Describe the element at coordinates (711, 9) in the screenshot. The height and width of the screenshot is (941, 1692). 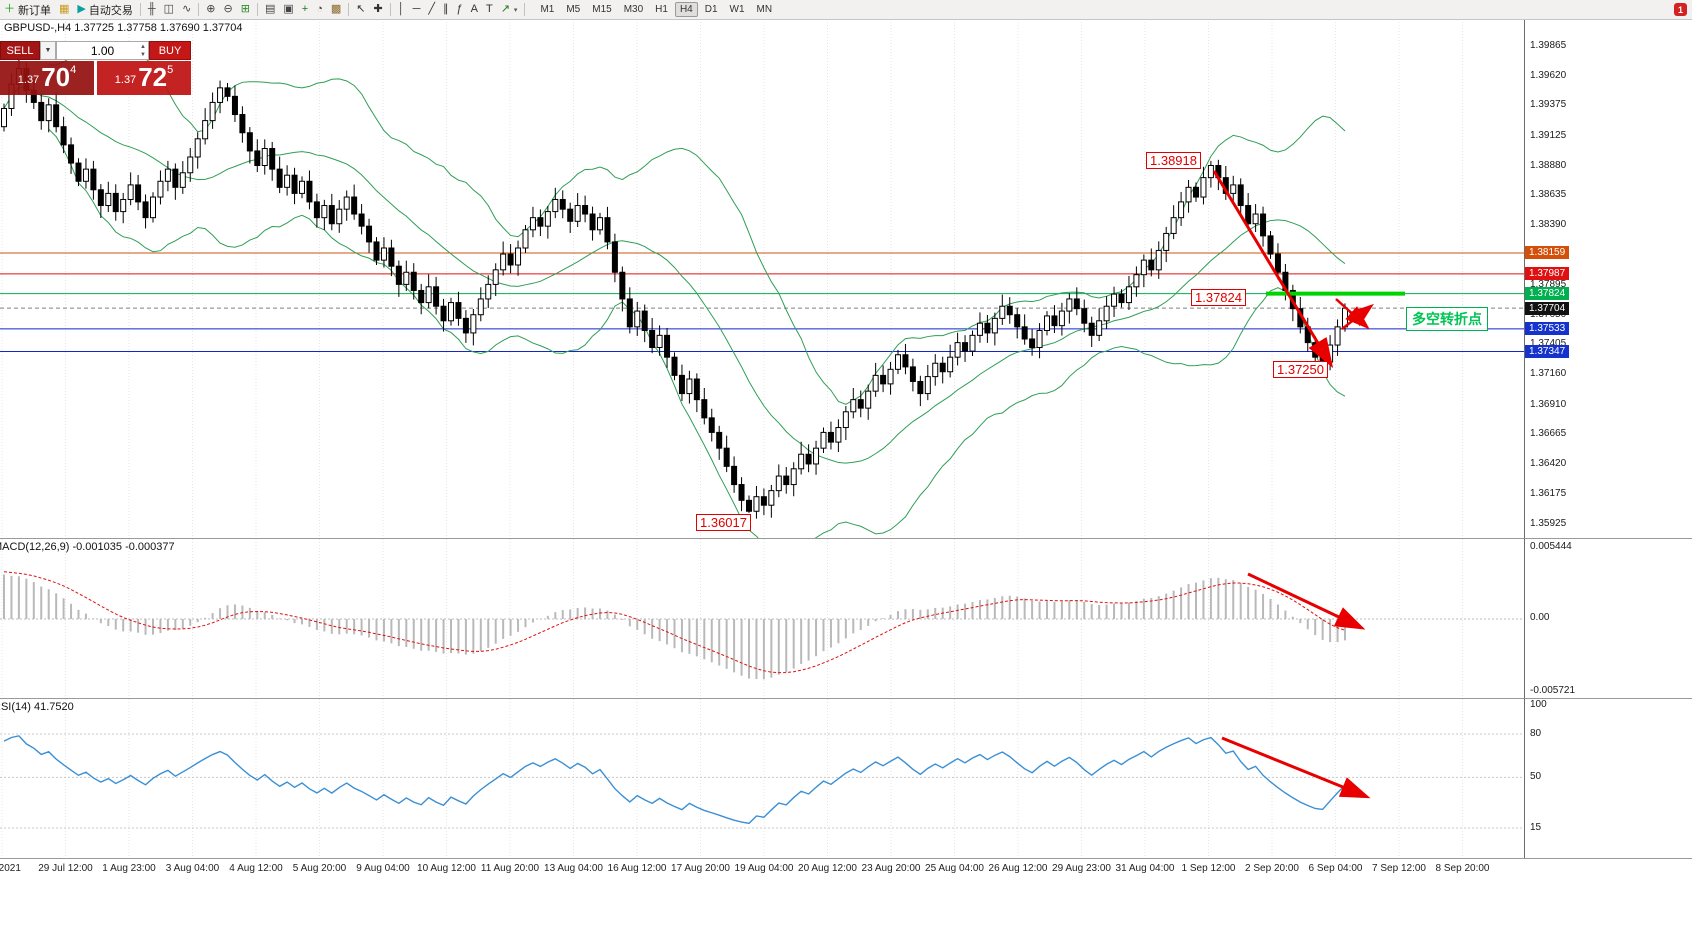
I see `timeframe-d1: D1` at that location.